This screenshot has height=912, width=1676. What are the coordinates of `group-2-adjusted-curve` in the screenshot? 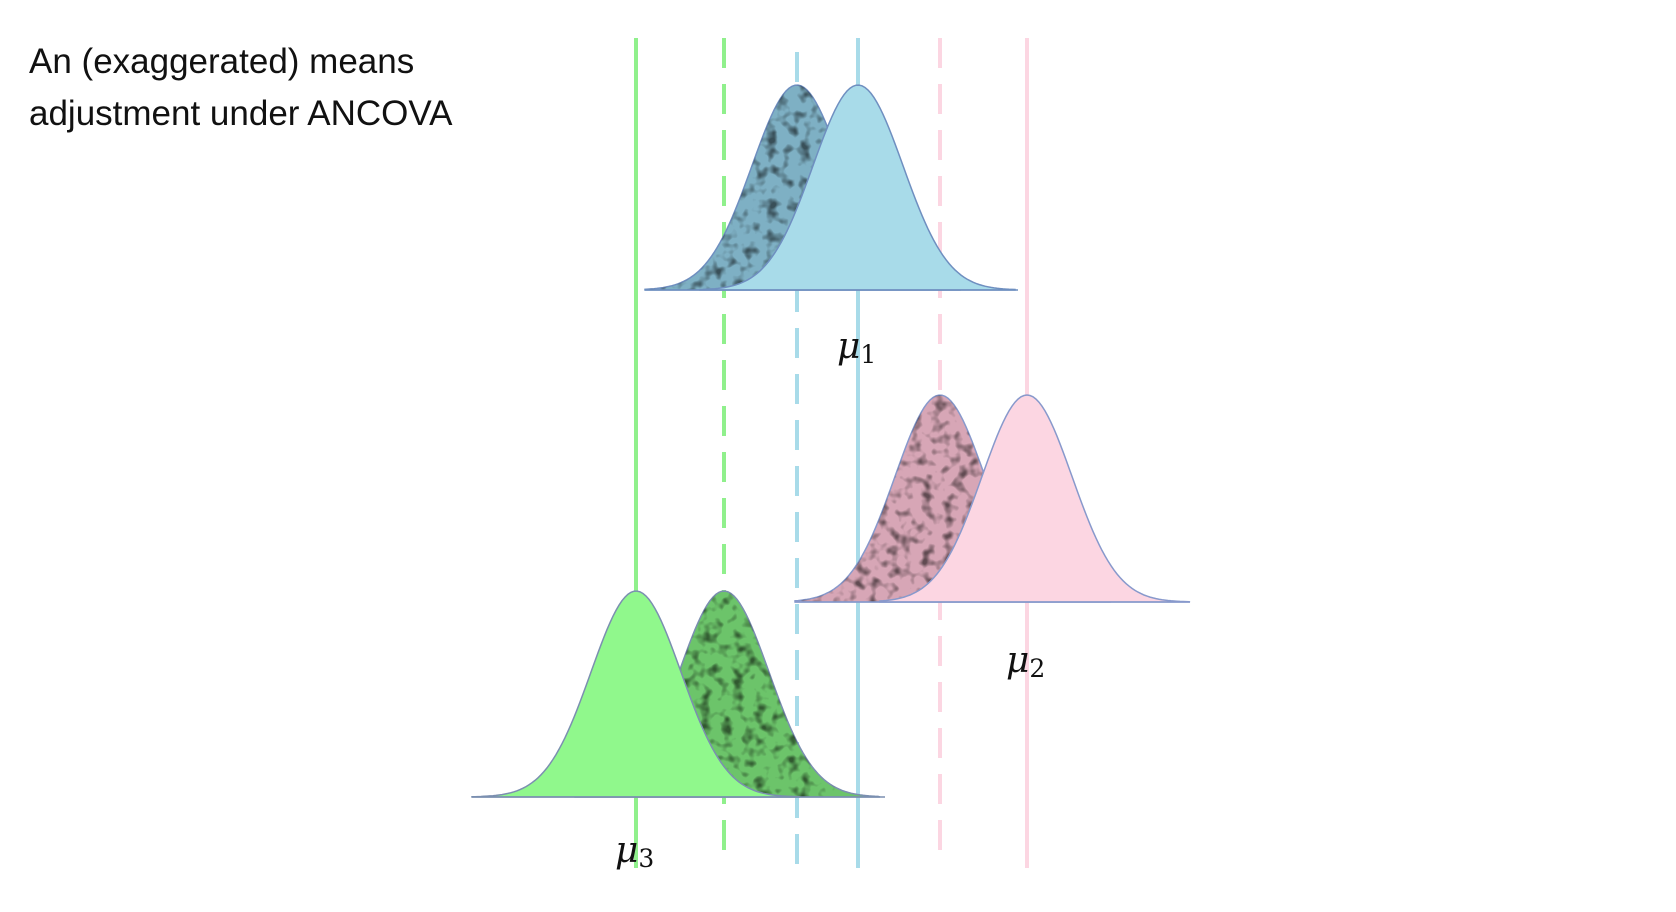 It's located at (1035, 498).